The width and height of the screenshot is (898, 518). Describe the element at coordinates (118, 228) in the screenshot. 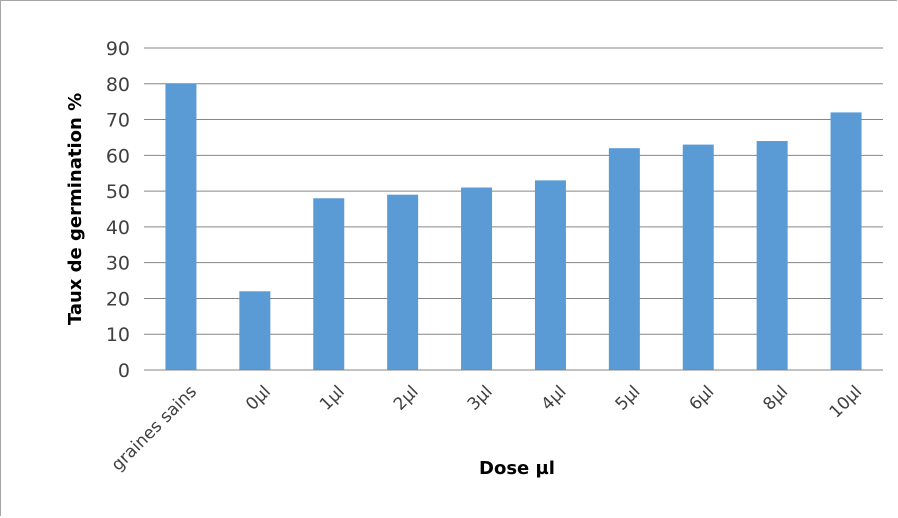

I see `y-tick-label: 40` at that location.